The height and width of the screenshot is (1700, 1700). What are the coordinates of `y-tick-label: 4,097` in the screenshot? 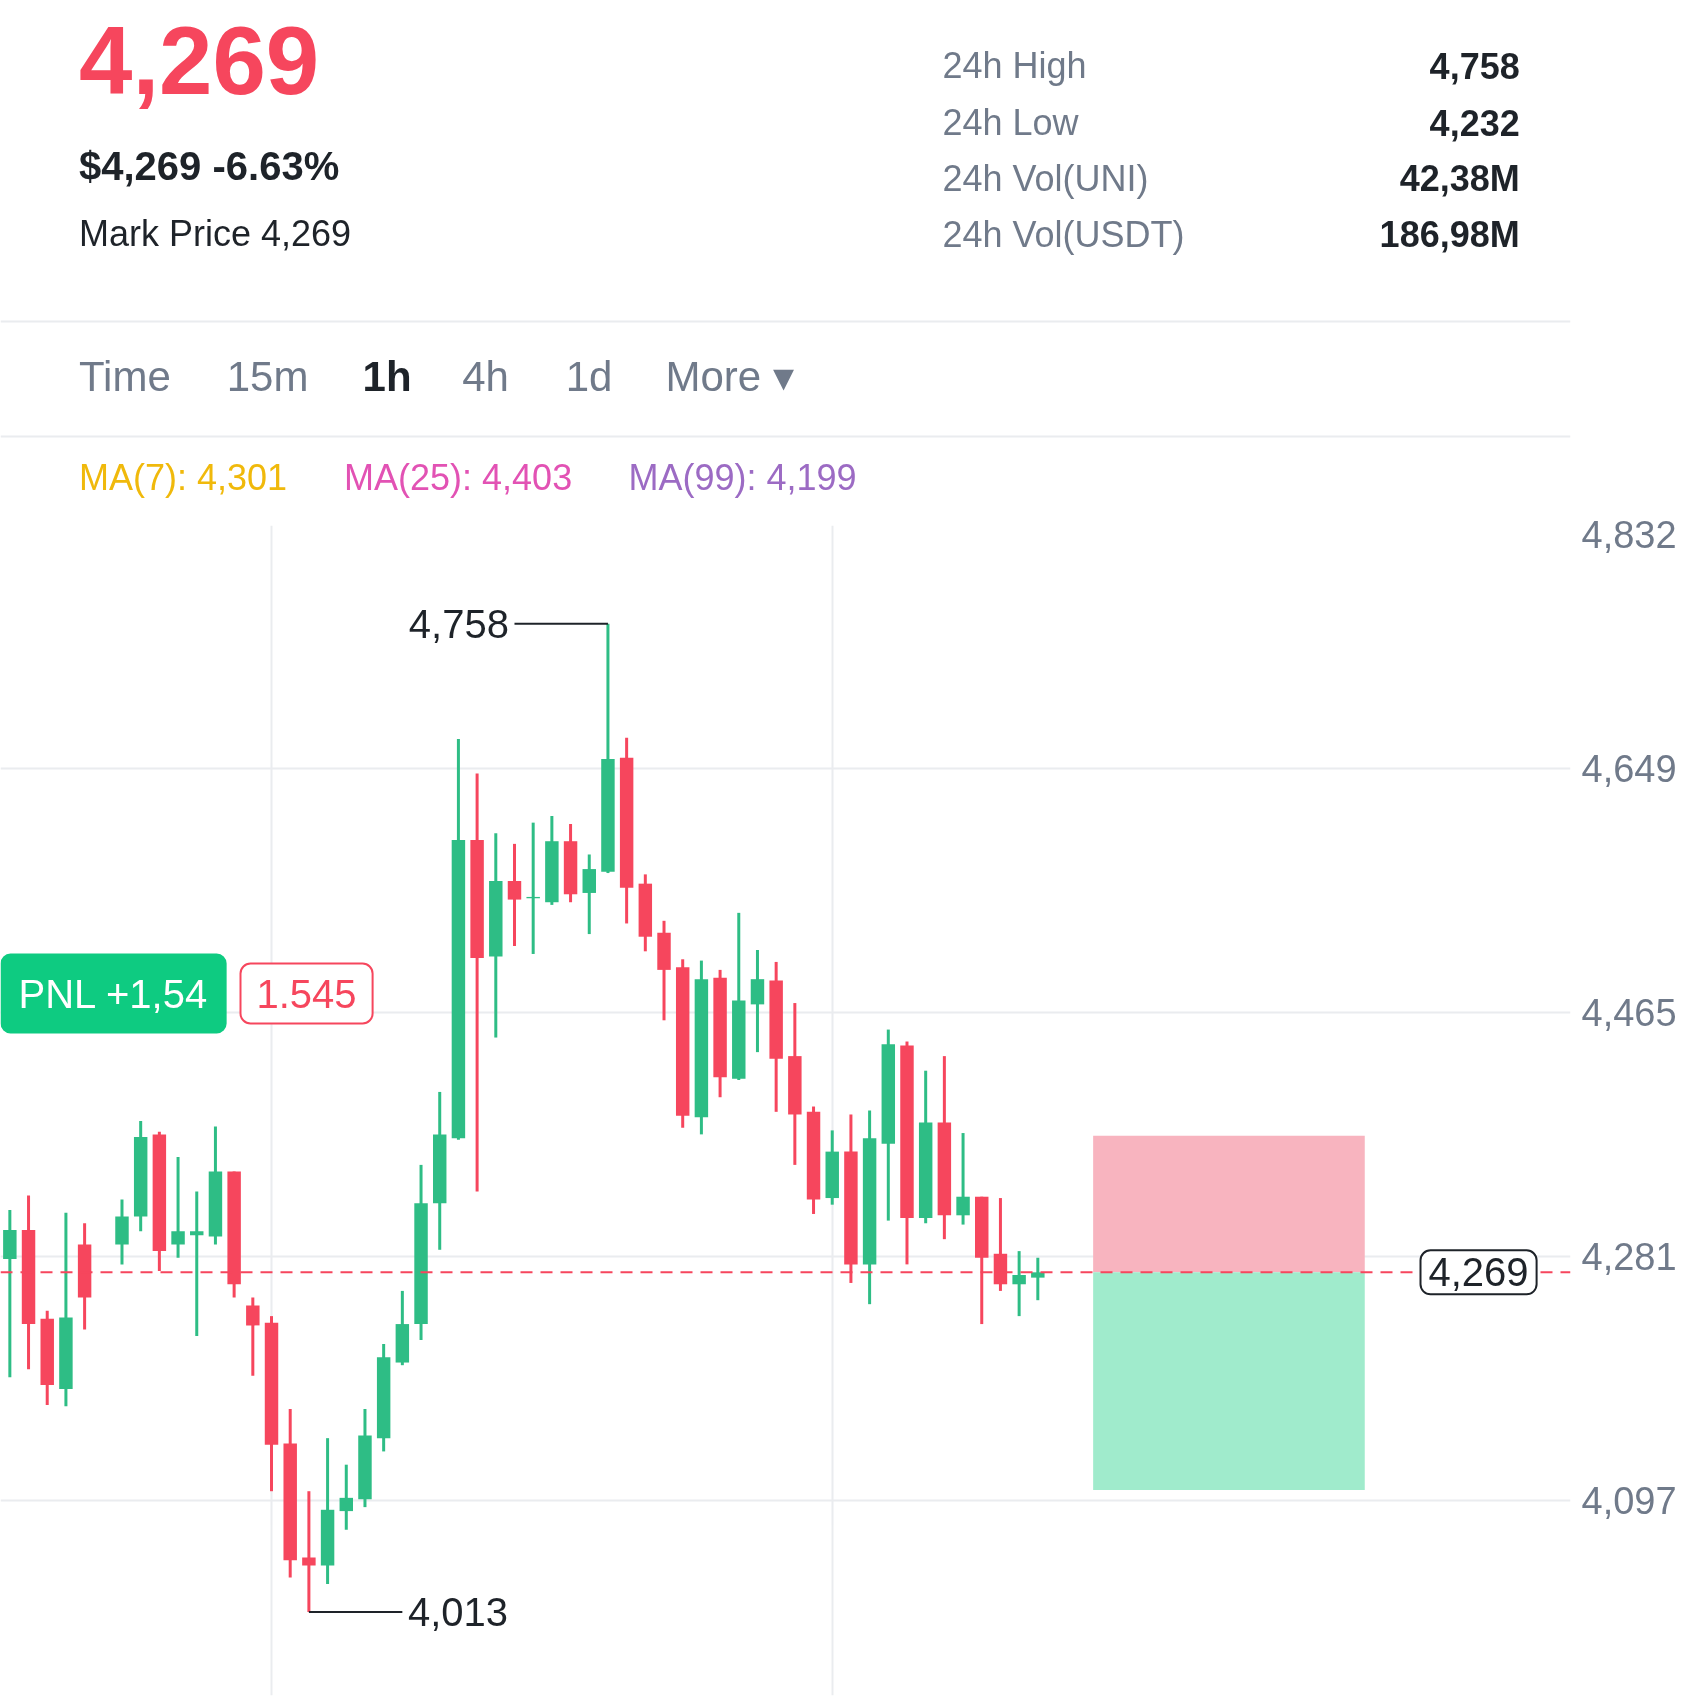 It's located at (1629, 1501).